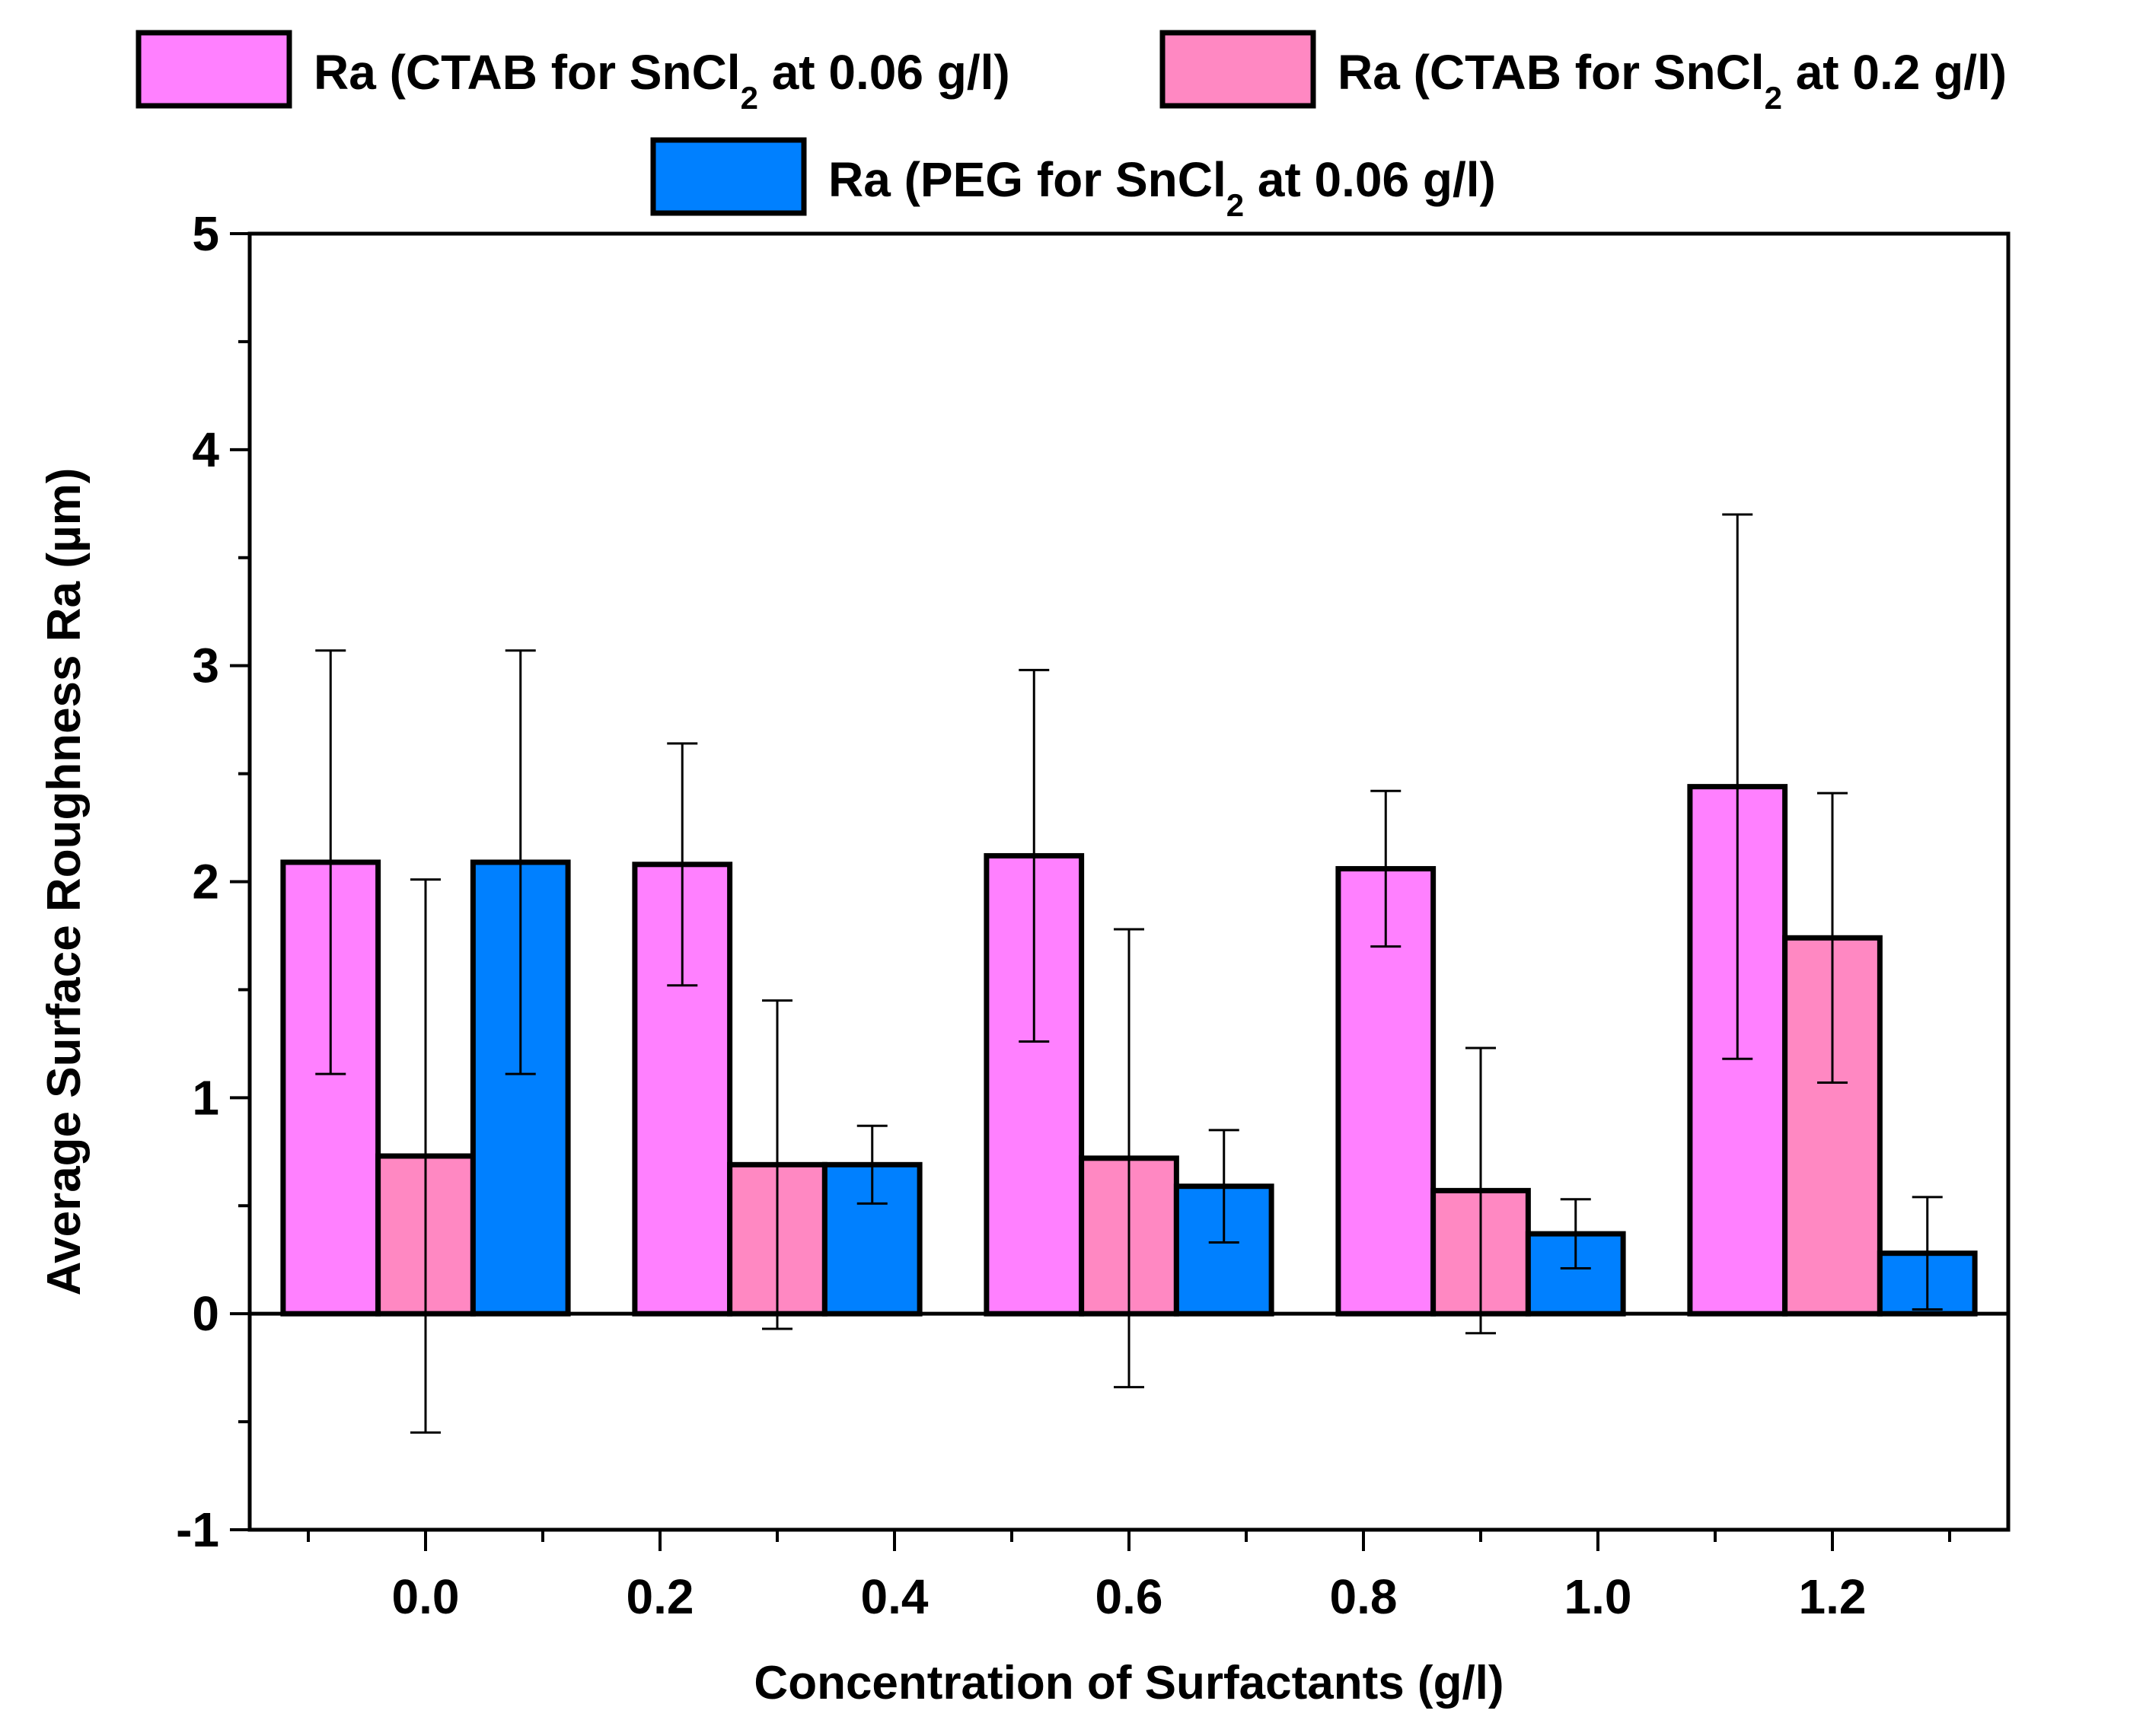 The image size is (2143, 1736). What do you see at coordinates (64, 882) in the screenshot?
I see `y-axis-title: Average Surface Roughness Ra (µm)` at bounding box center [64, 882].